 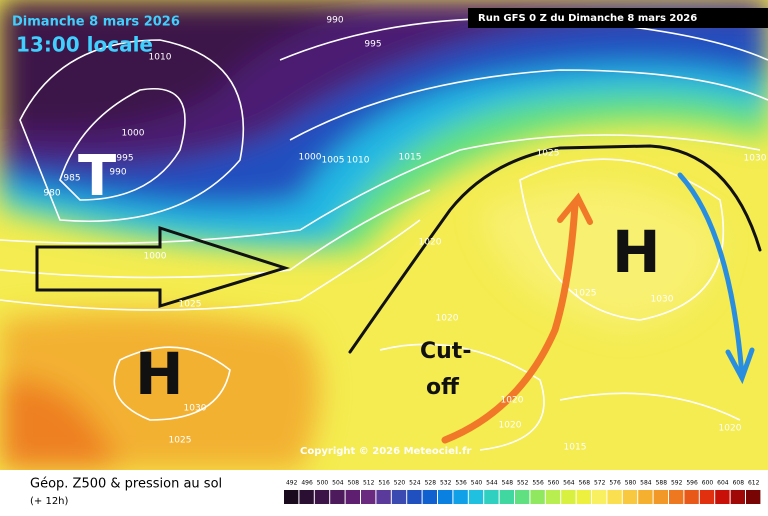 What do you see at coordinates (708, 483) in the screenshot?
I see `legend-label: 600` at bounding box center [708, 483].